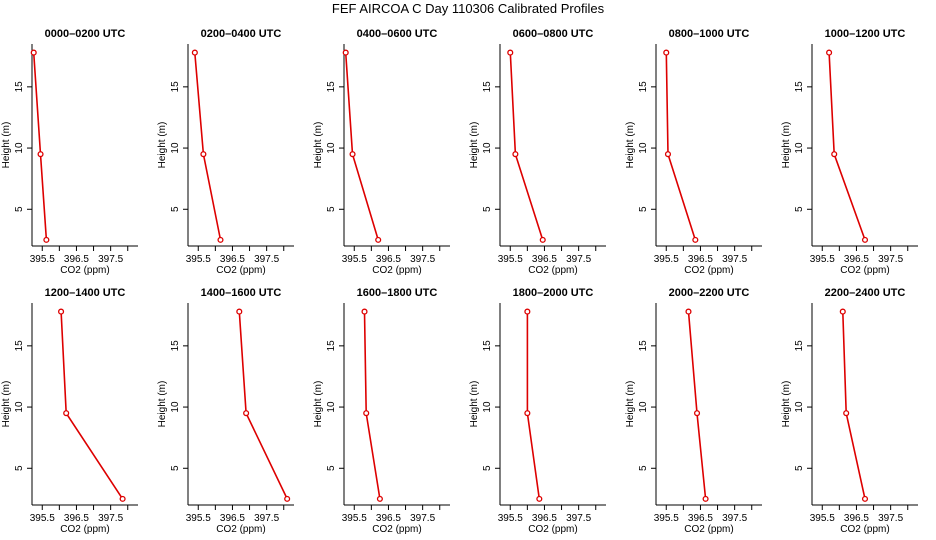 This screenshot has height=540, width=936. I want to click on panel-title: 0400–0600 UTC, so click(397, 34).